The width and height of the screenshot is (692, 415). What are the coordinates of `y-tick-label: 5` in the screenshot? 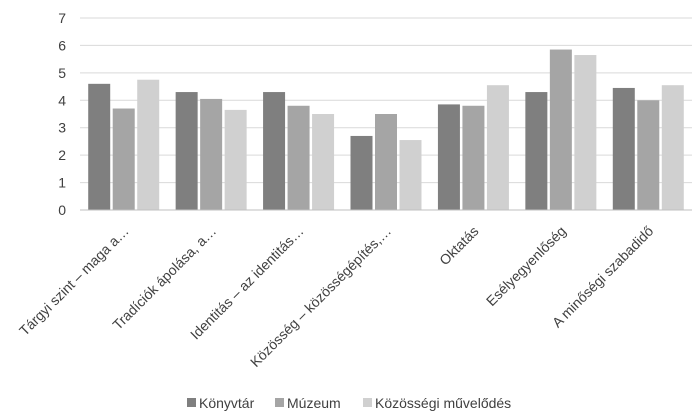 It's located at (62, 73).